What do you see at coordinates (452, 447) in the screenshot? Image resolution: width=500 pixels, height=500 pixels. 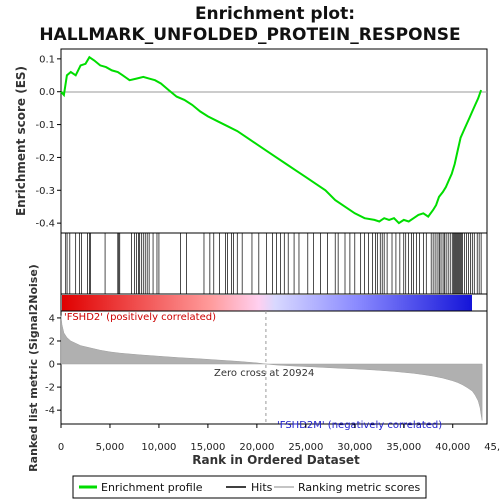 I see `x-tick-label: 40,000` at bounding box center [452, 447].